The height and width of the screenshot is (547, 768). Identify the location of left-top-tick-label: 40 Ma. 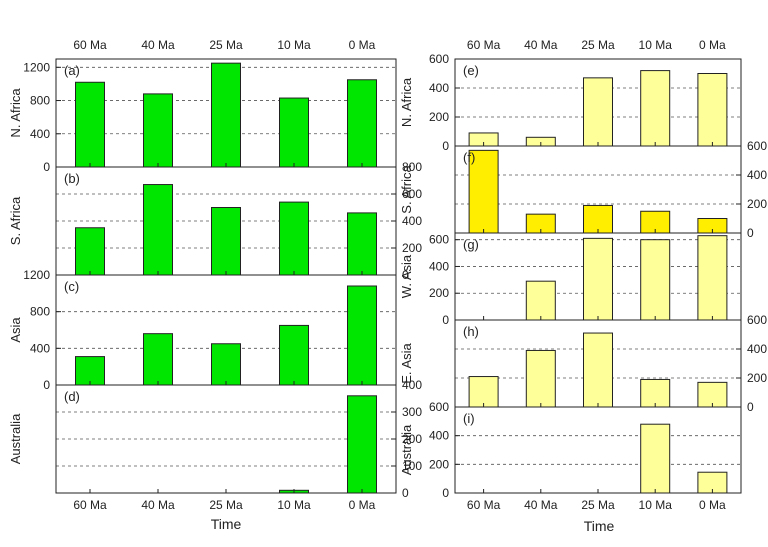
(158, 45).